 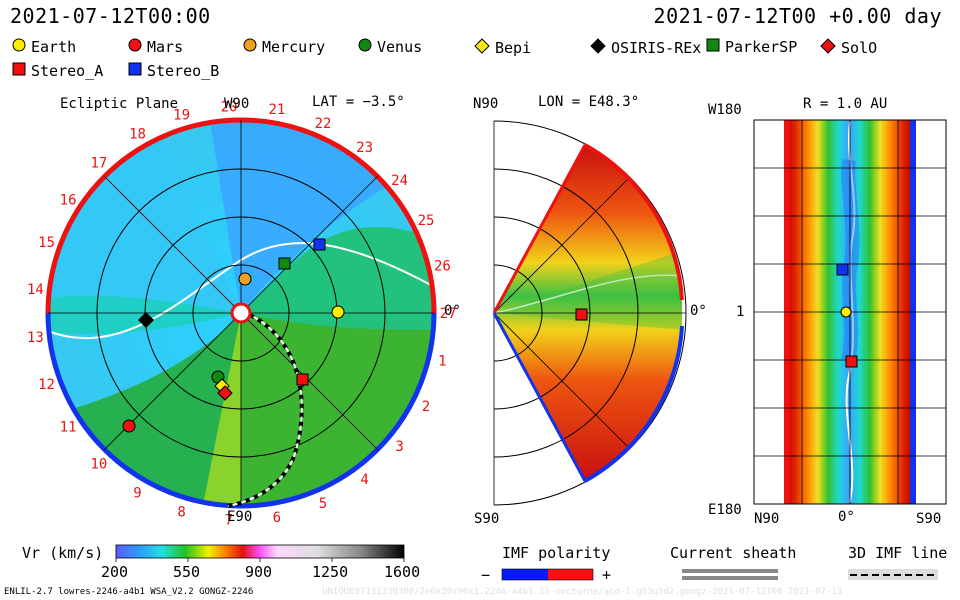 I want to click on synoptic-top-label: W180, so click(x=725, y=110).